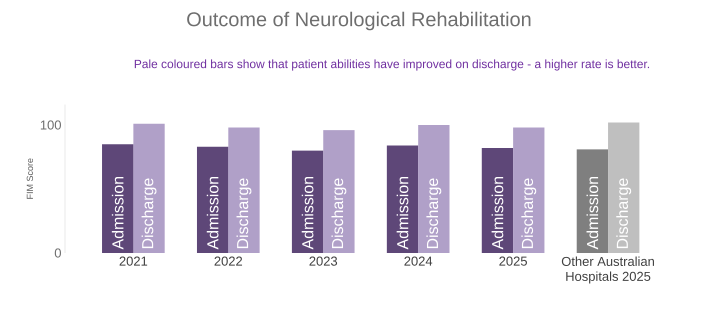 This screenshot has height=313, width=718. What do you see at coordinates (118, 213) in the screenshot?
I see `series-label: Admission` at bounding box center [118, 213].